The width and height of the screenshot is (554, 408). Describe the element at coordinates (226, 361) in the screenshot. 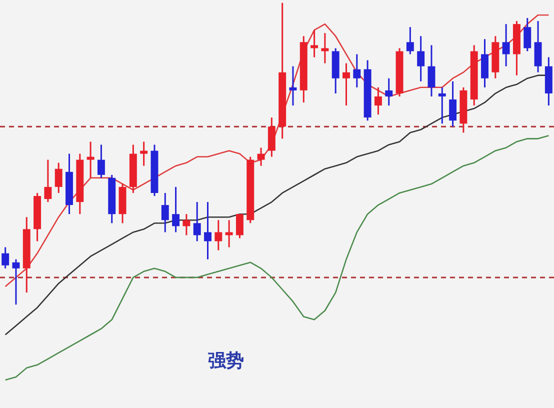

I see `text: 强势` at that location.